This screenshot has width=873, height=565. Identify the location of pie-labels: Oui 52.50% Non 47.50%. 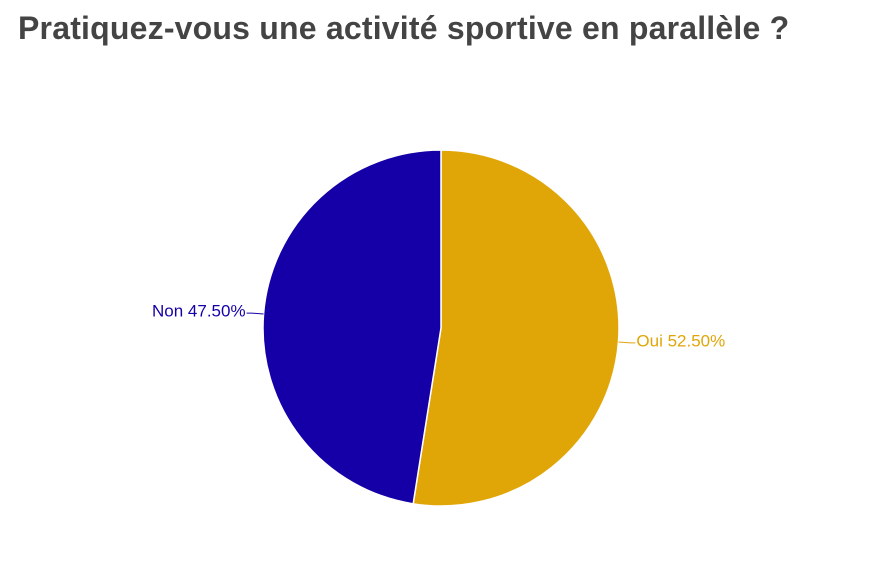
(438, 326).